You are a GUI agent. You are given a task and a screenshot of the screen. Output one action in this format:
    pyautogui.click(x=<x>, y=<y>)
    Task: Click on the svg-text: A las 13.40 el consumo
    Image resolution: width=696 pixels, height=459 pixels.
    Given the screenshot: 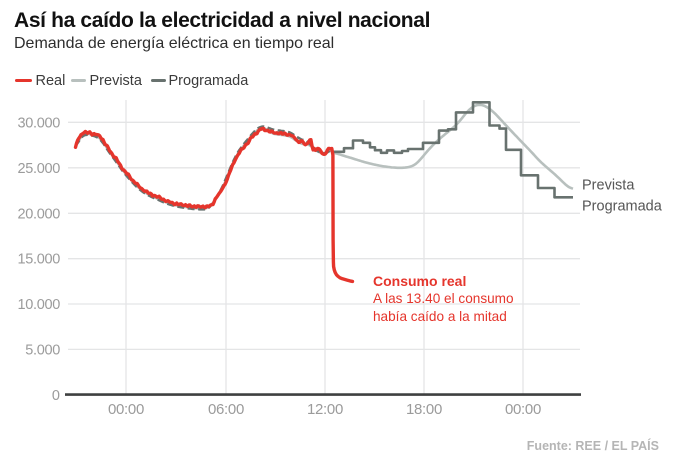 What is the action you would take?
    pyautogui.click(x=443, y=298)
    